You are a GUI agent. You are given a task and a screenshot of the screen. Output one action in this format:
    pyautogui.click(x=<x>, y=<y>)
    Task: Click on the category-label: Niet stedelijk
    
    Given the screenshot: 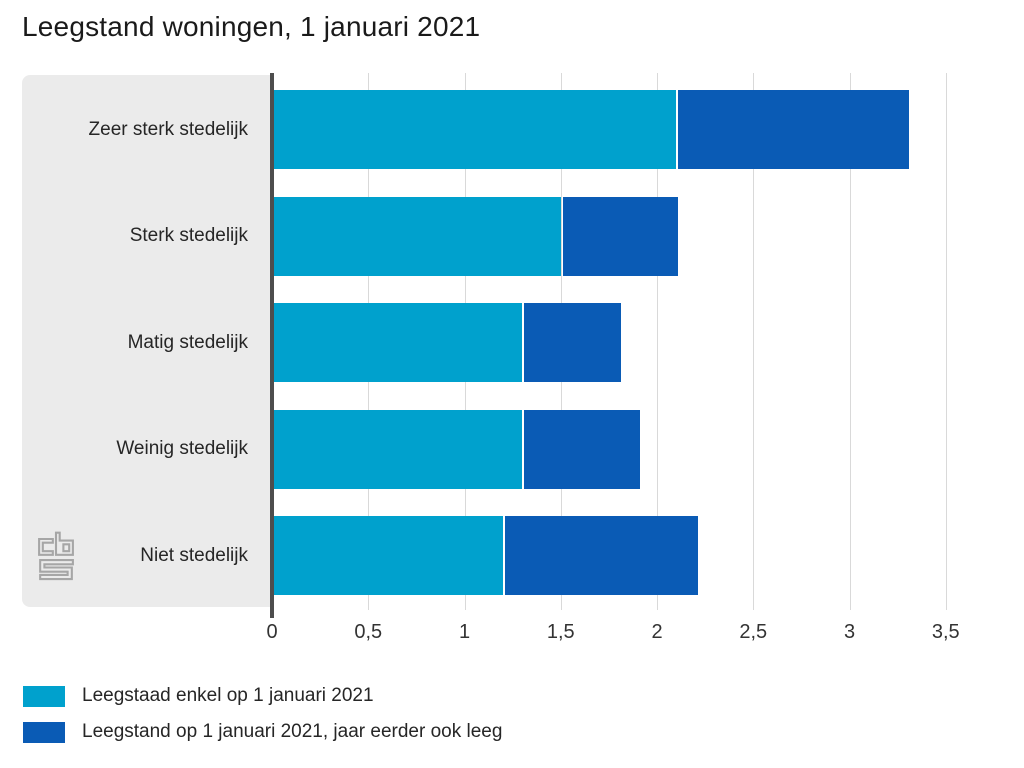 What is the action you would take?
    pyautogui.click(x=194, y=555)
    